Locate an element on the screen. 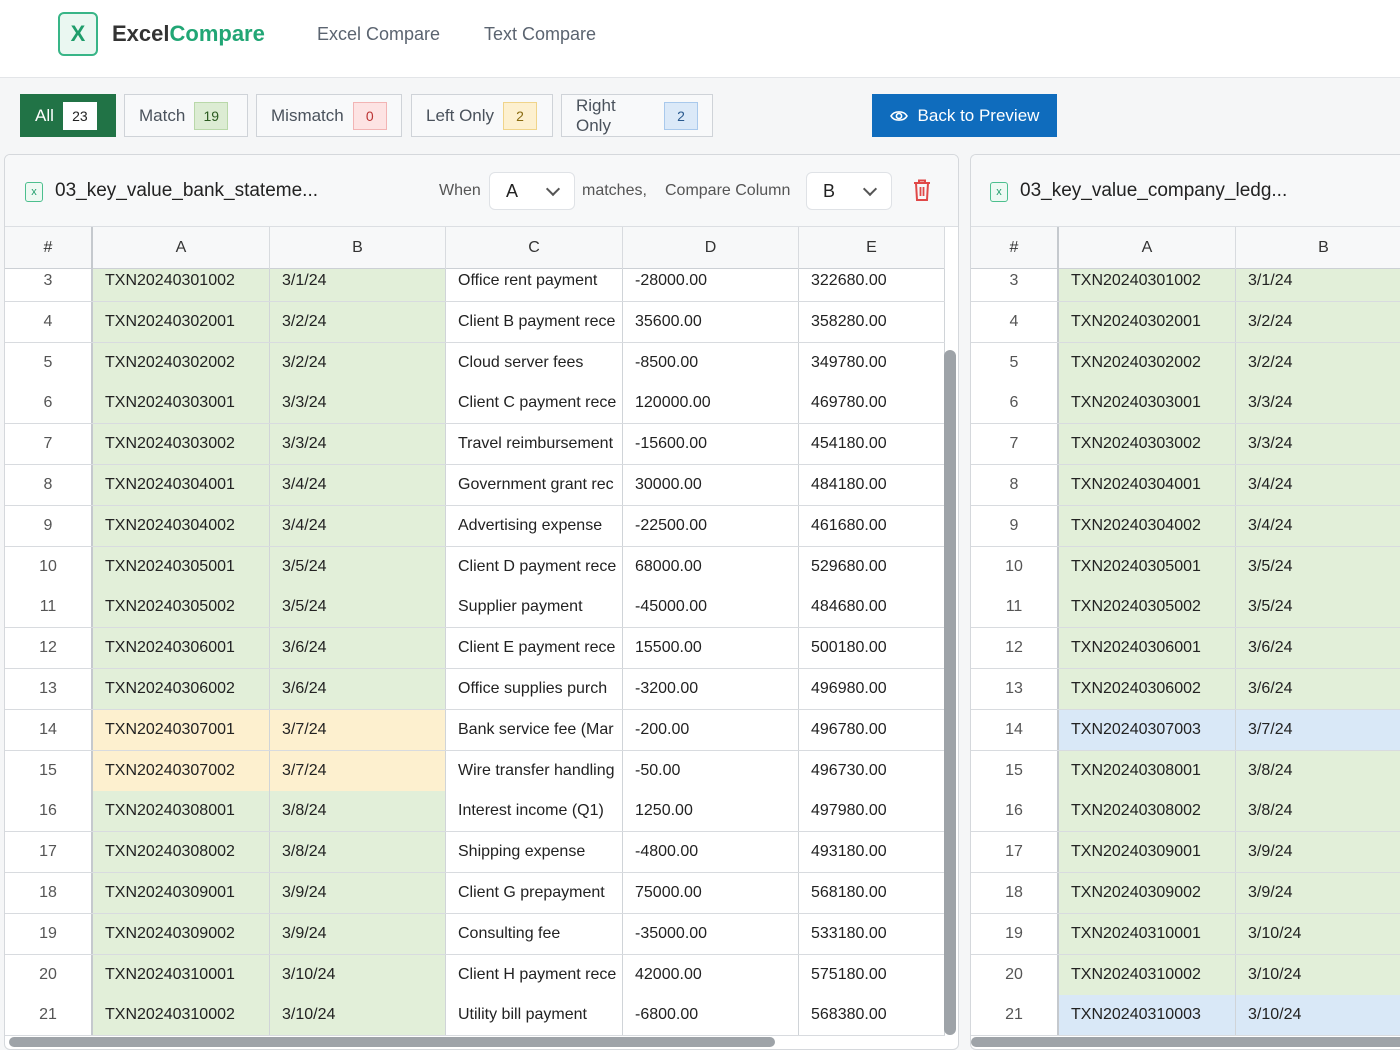  table-cell: -4800.00 is located at coordinates (711, 852).